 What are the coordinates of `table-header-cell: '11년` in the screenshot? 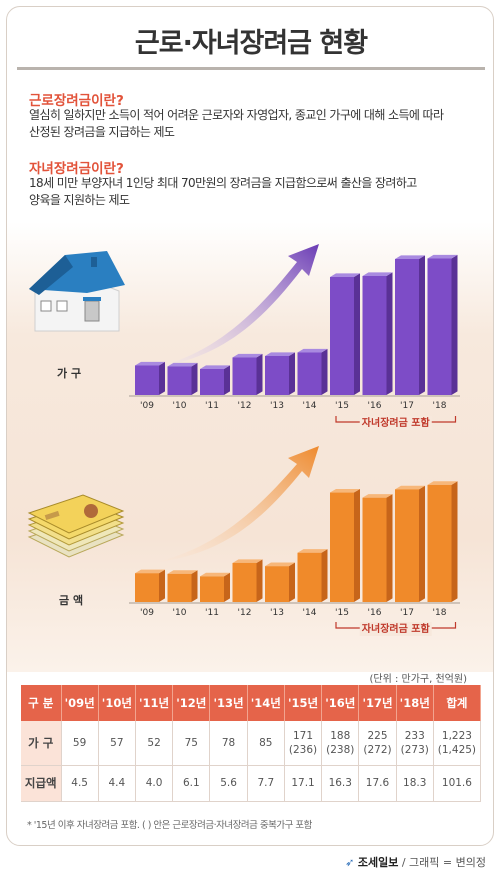 It's located at (154, 703).